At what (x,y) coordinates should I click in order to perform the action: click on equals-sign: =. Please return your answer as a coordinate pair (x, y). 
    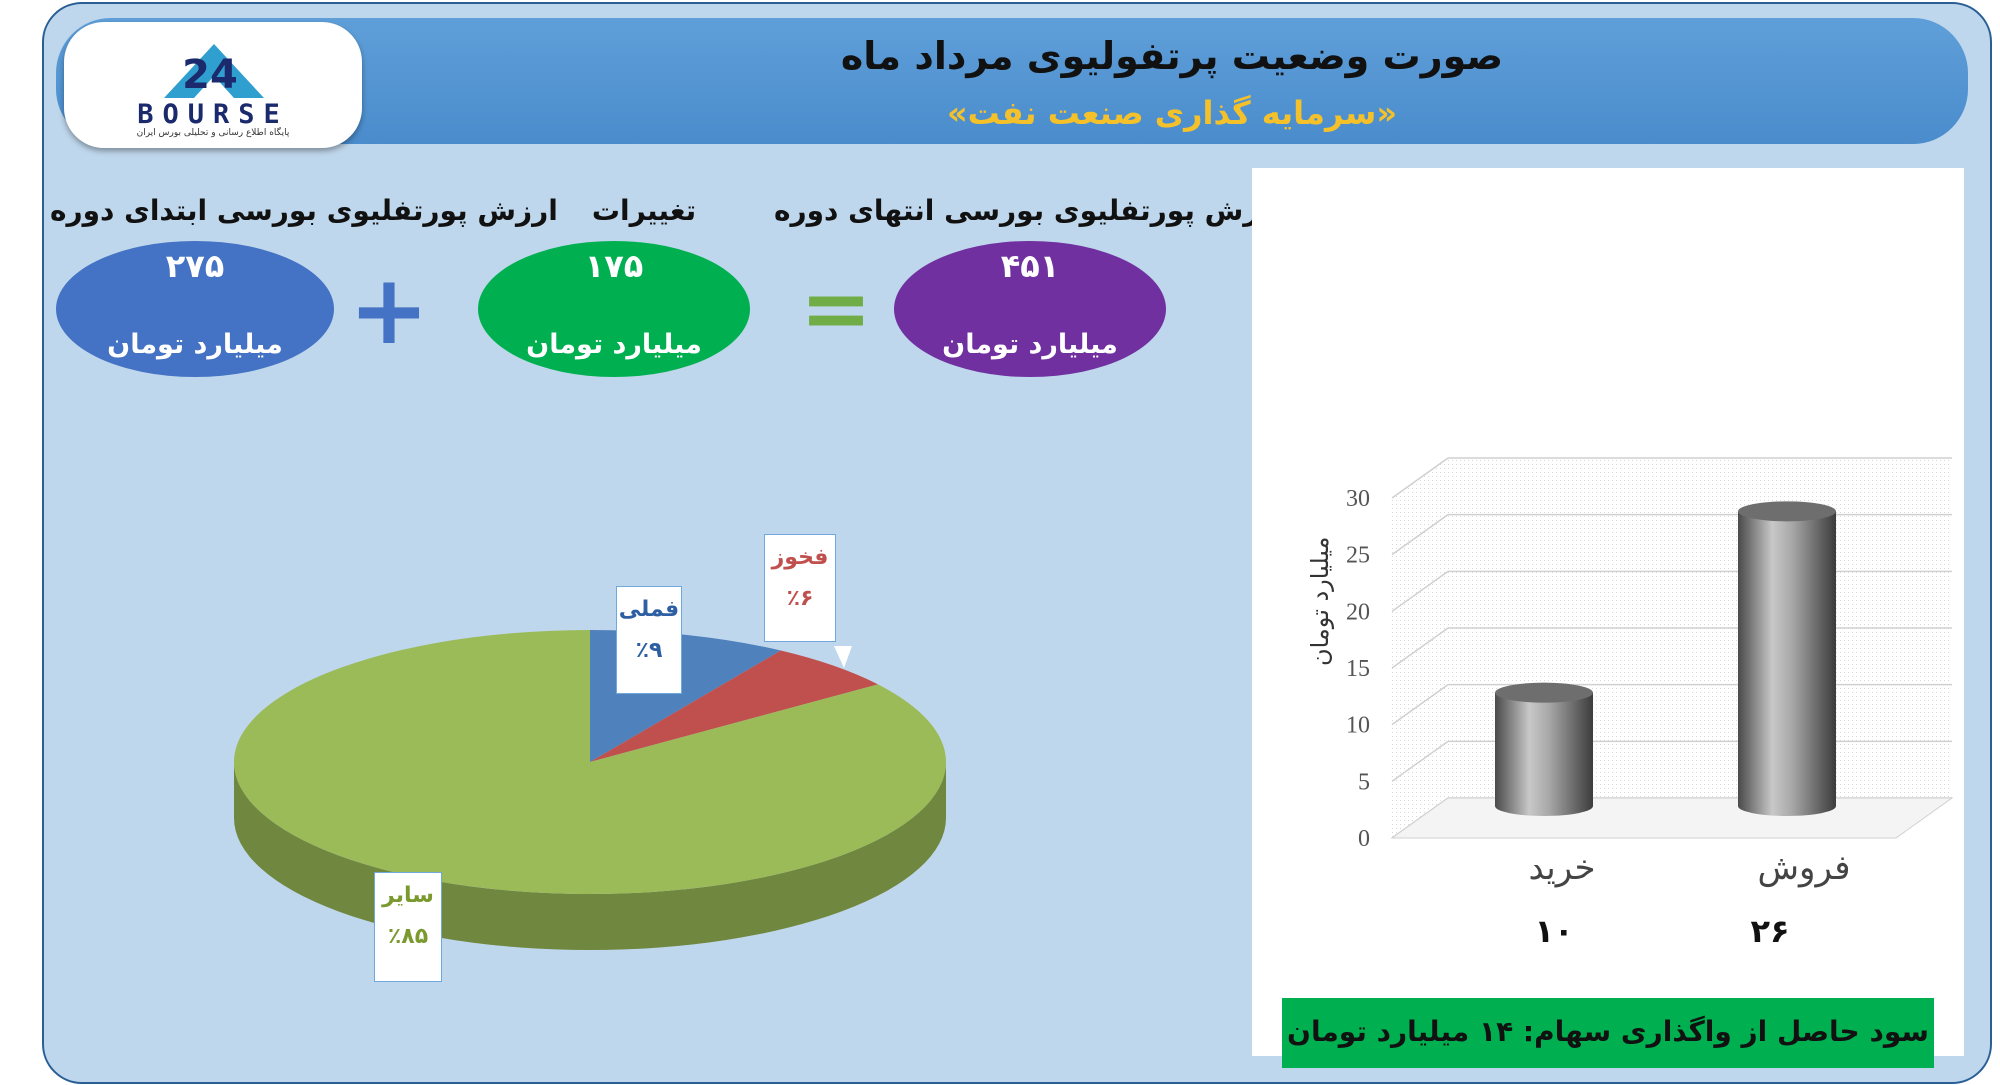
    Looking at the image, I should click on (836, 309).